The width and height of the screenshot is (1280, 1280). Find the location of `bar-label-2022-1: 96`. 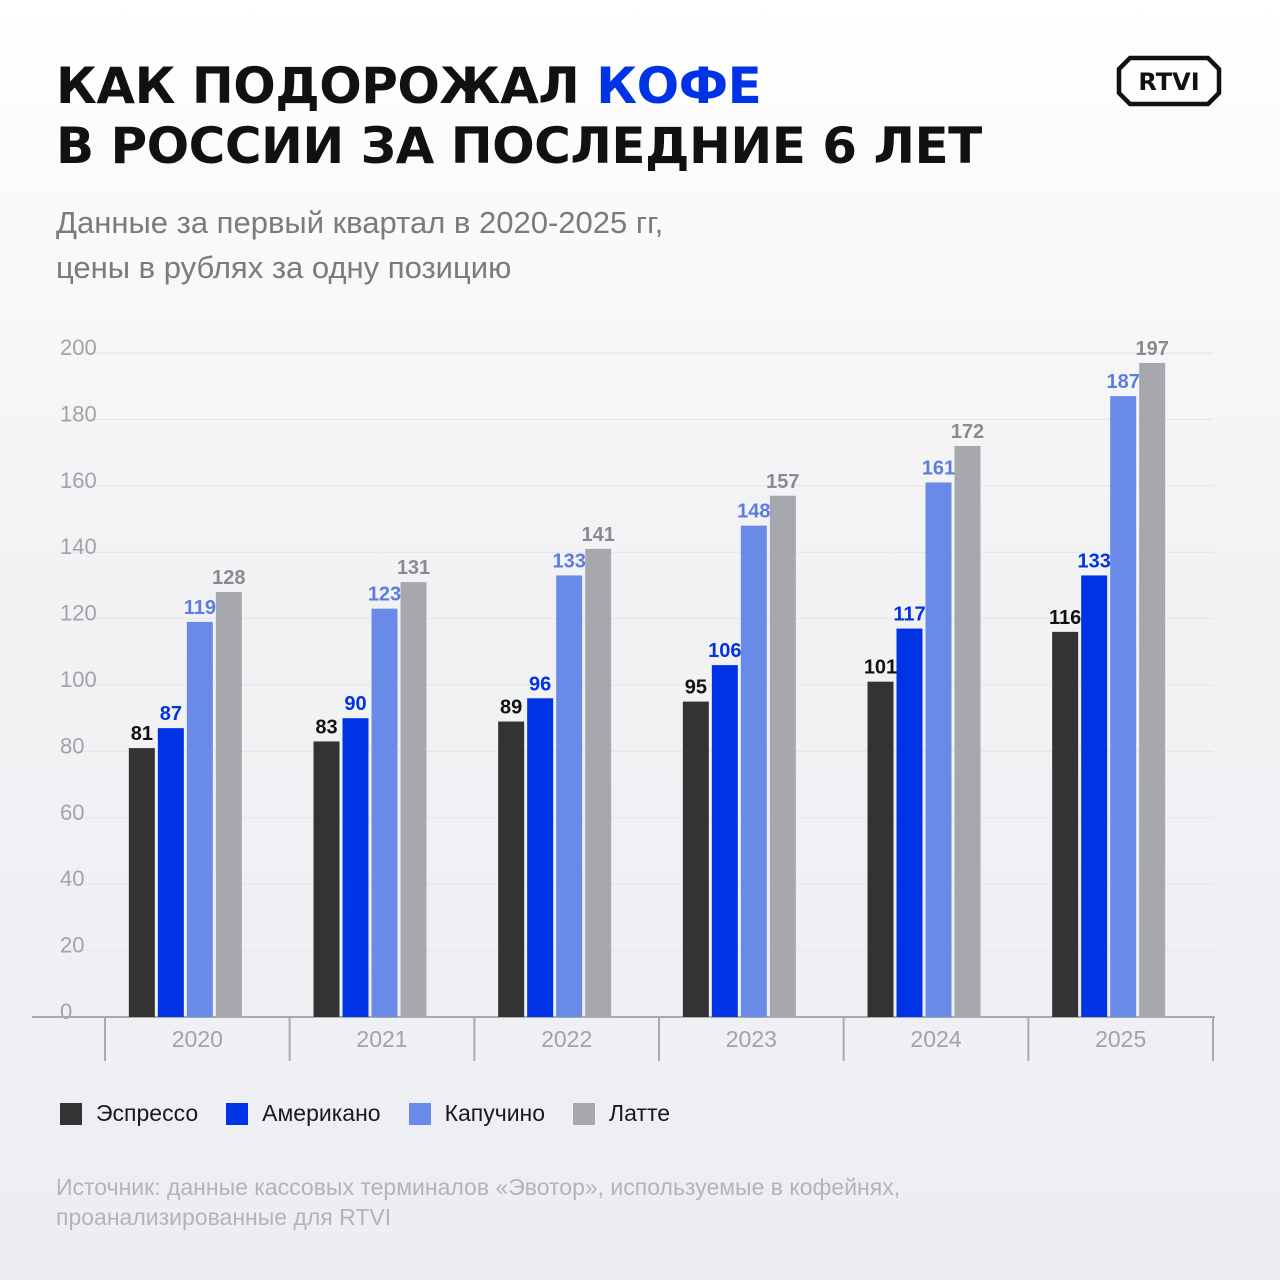

bar-label-2022-1: 96 is located at coordinates (540, 684).